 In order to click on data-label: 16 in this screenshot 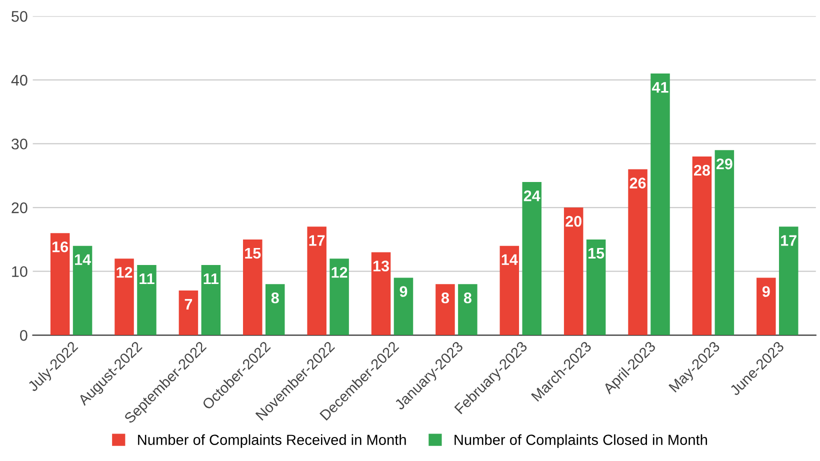, I will do `click(60, 246)`.